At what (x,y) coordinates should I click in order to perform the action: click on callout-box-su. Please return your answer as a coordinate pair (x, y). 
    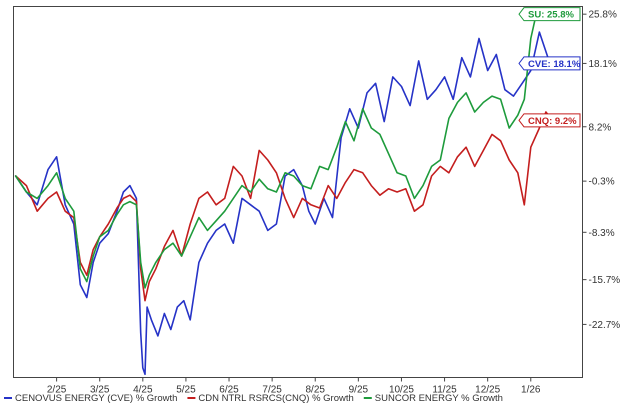
    Looking at the image, I should click on (549, 14).